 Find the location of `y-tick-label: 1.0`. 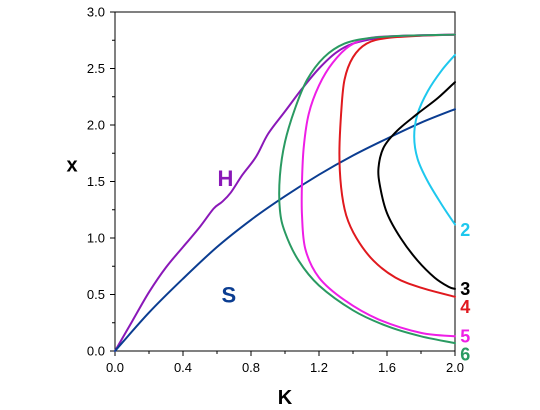

y-tick-label: 1.0 is located at coordinates (96, 238).